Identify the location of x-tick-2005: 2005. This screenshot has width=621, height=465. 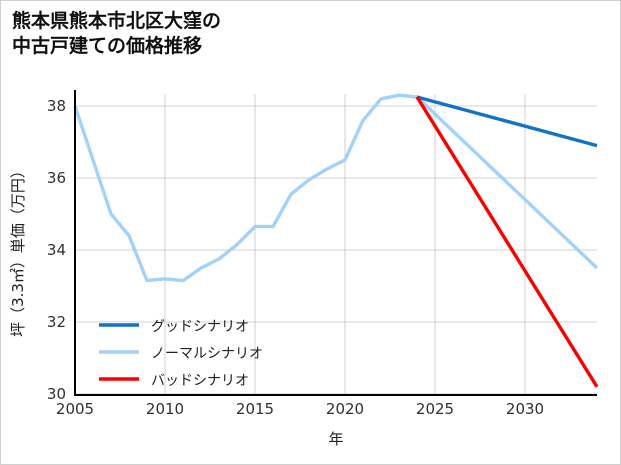
(75, 409).